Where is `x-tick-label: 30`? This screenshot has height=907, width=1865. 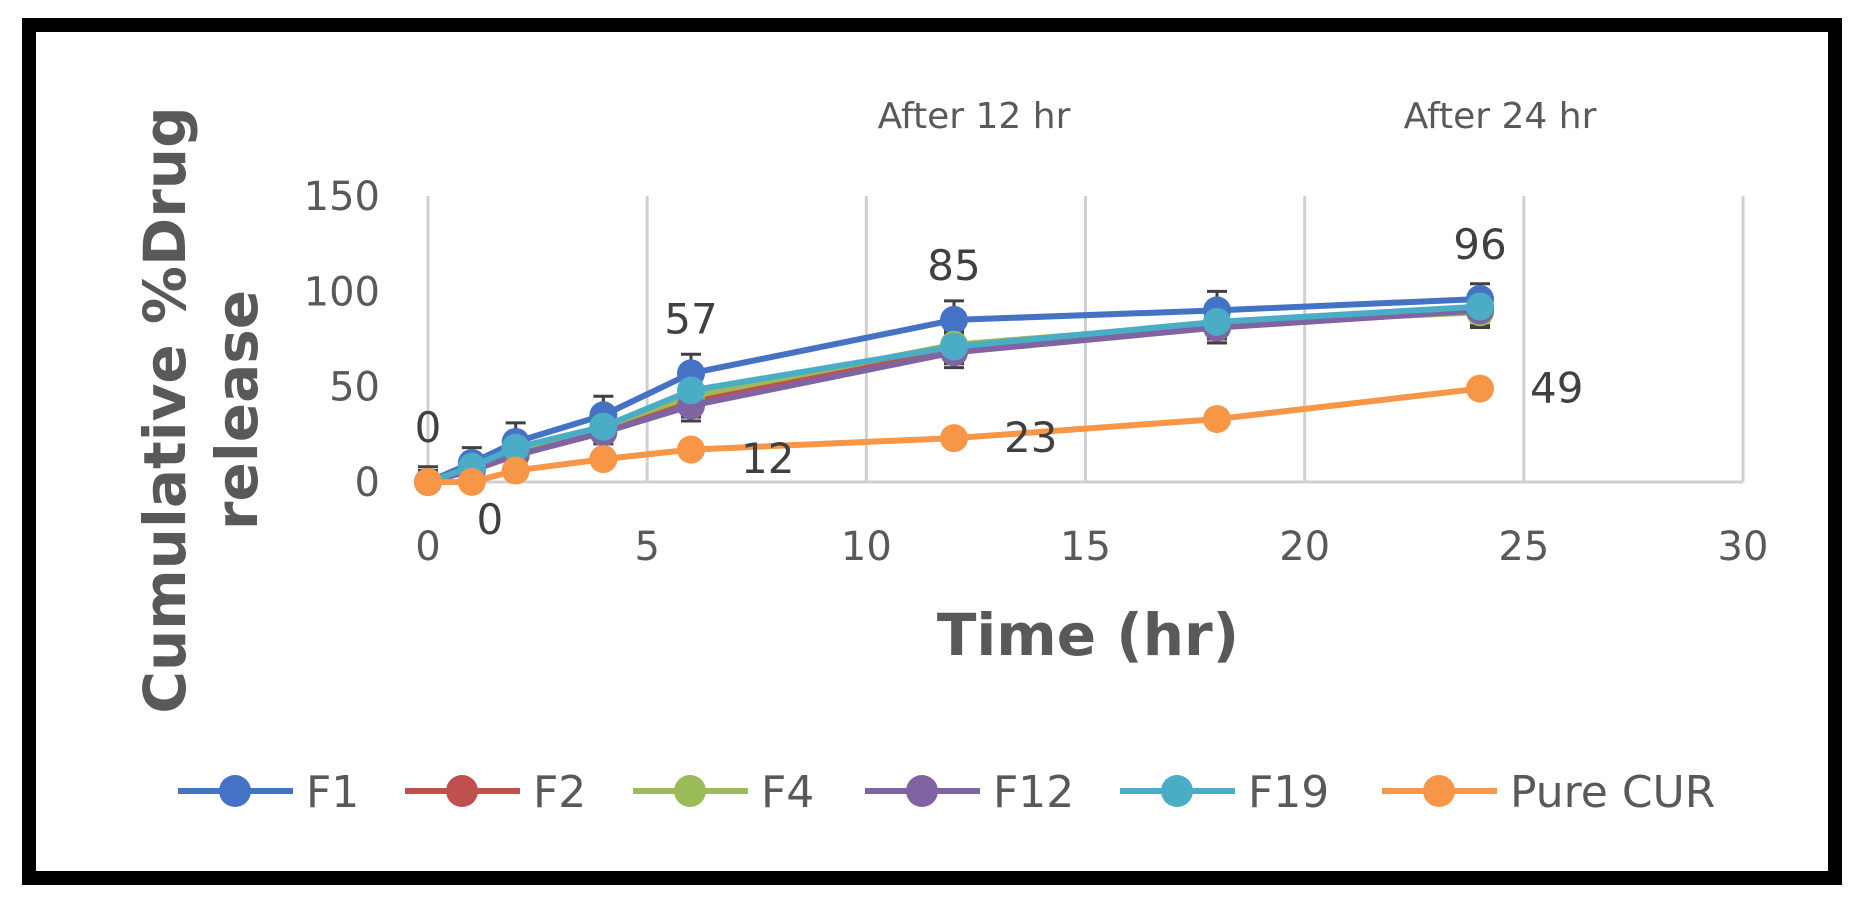 x-tick-label: 30 is located at coordinates (1743, 547).